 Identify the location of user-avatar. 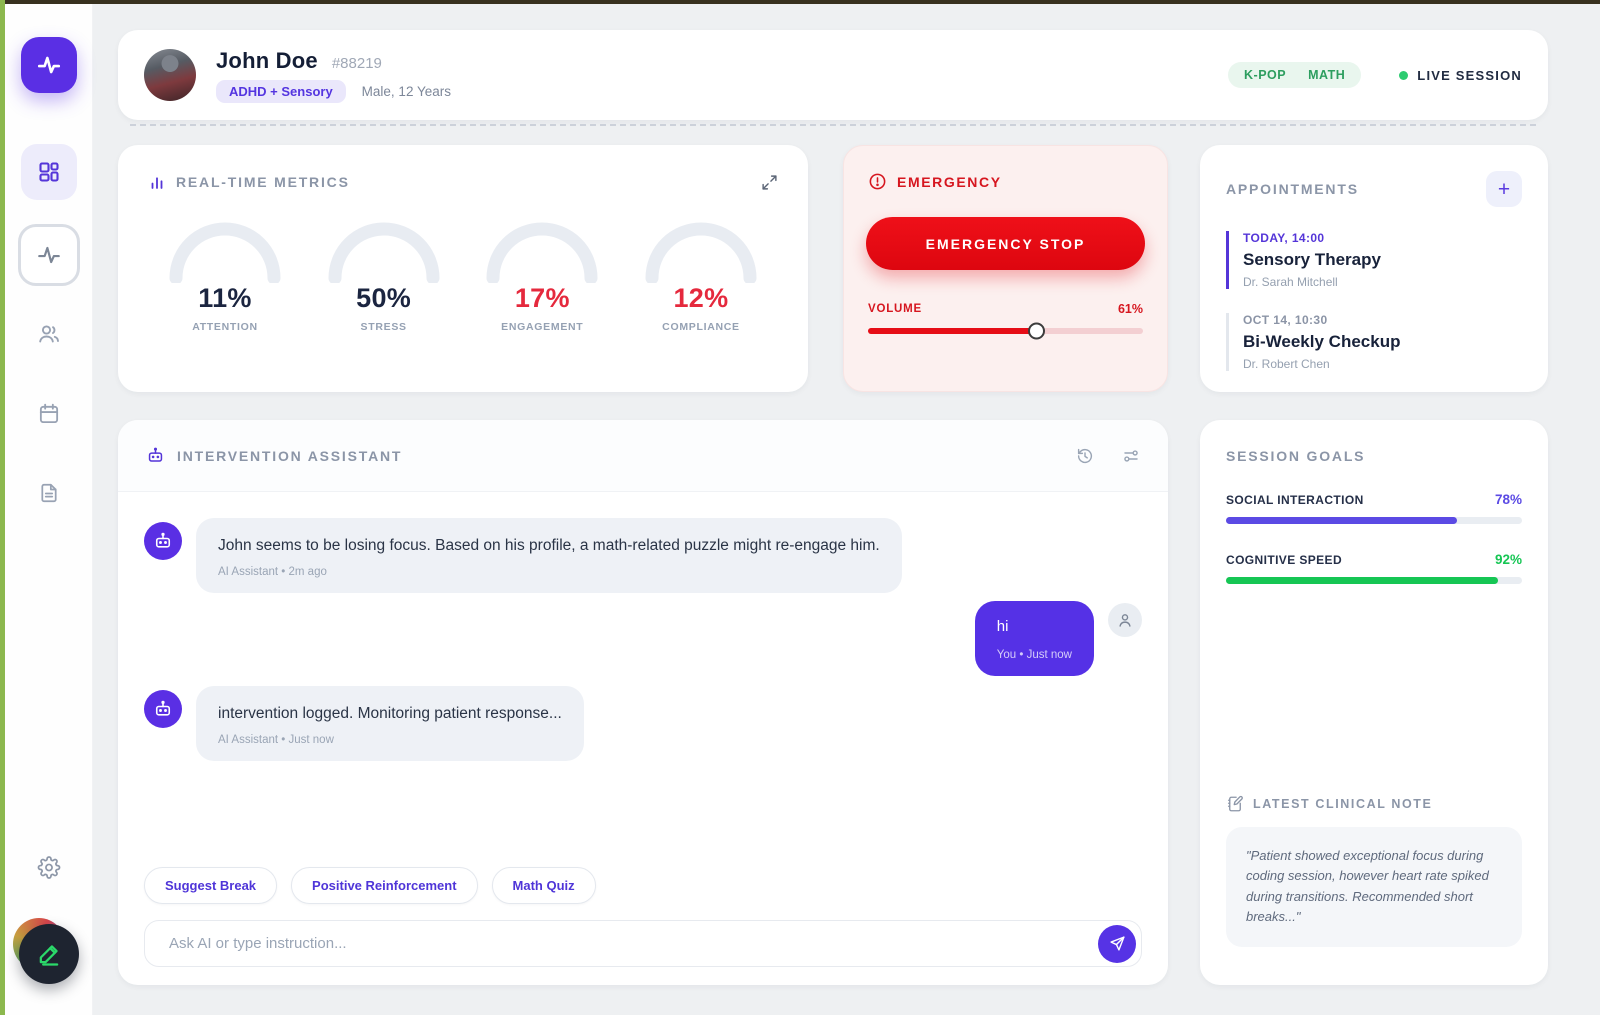
(1125, 620).